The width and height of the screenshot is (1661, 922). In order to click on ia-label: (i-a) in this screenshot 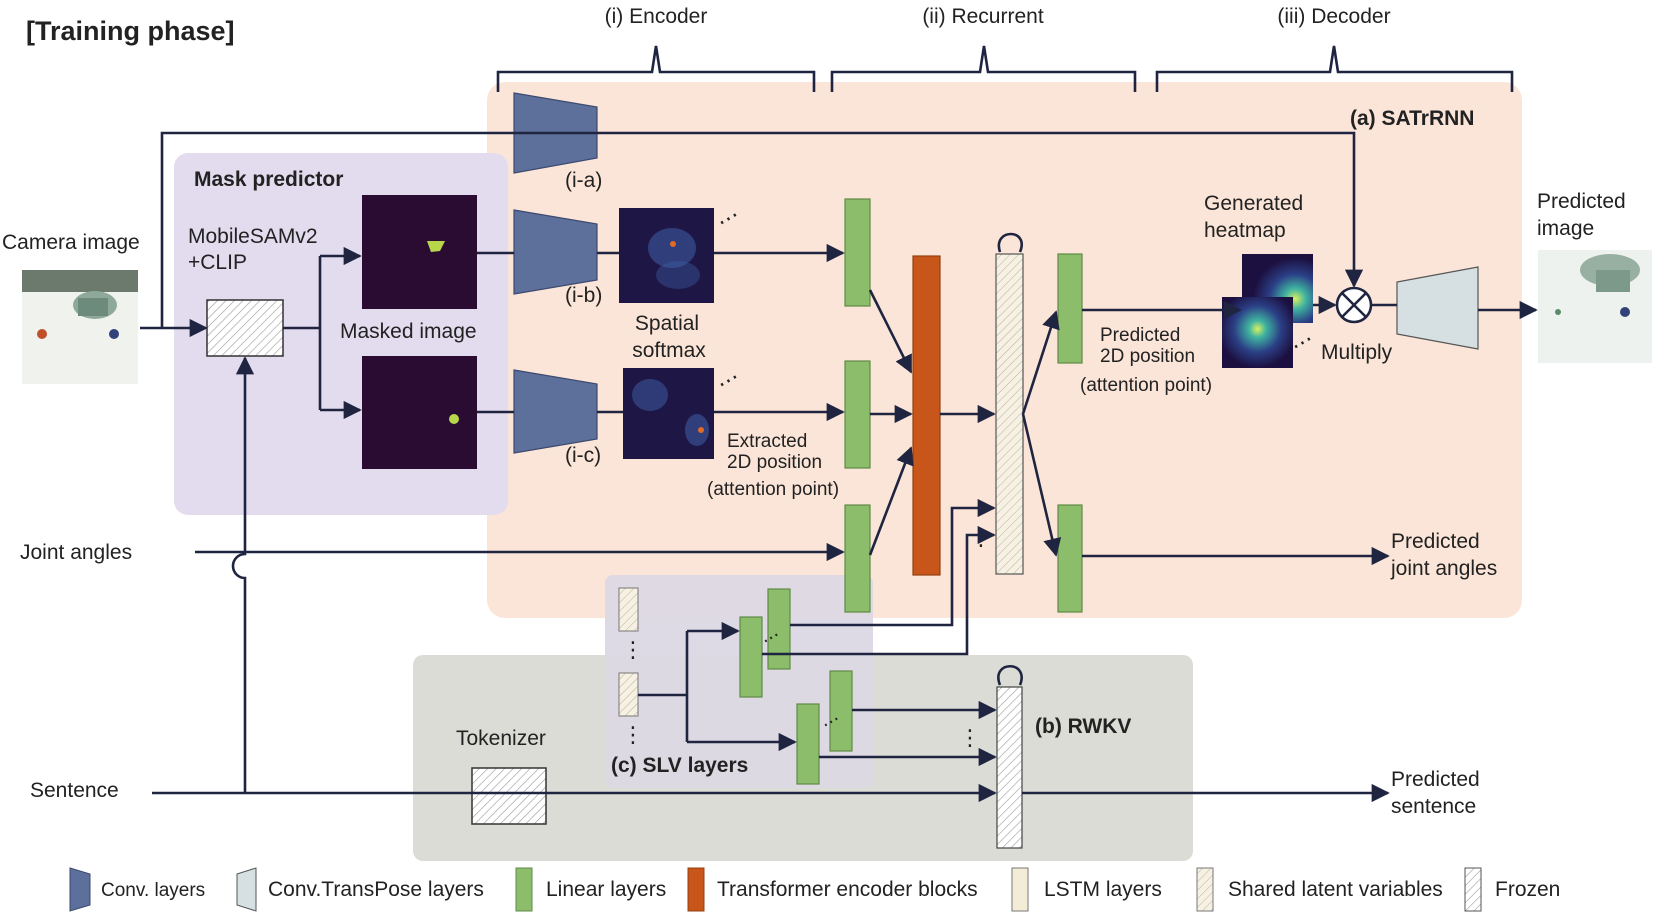, I will do `click(583, 180)`.